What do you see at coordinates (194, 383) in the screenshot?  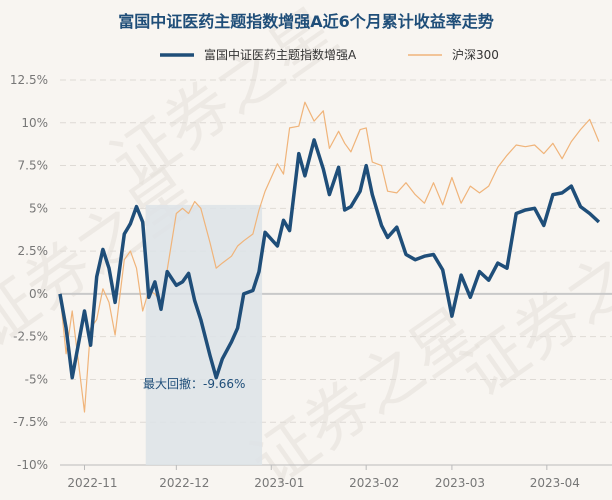 I see `max-drawdown-label: 最大回撤：-9.66%` at bounding box center [194, 383].